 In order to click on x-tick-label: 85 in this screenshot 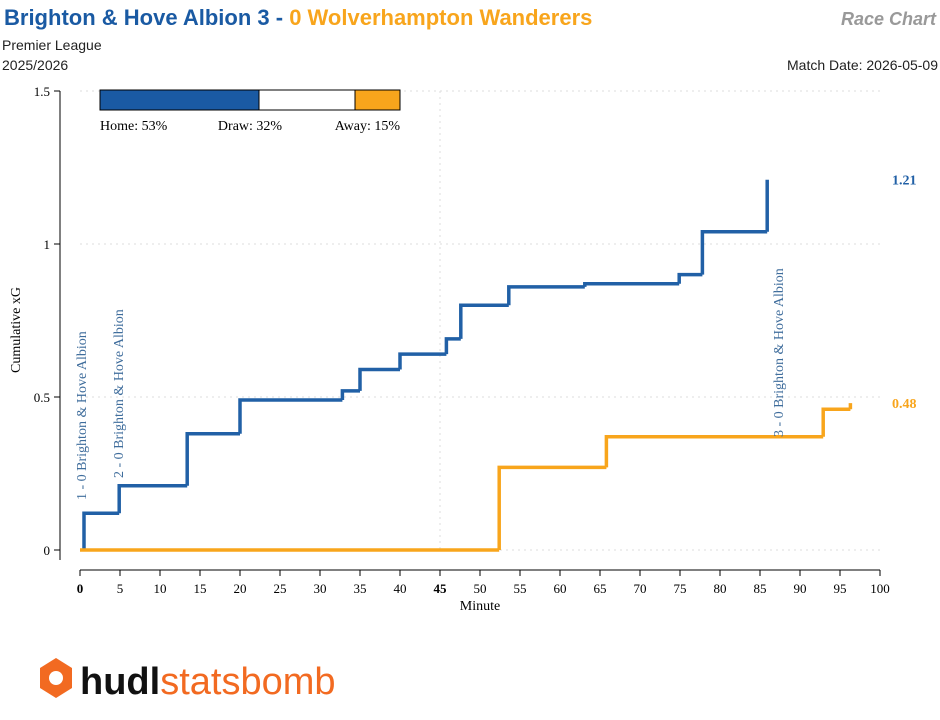, I will do `click(760, 588)`.